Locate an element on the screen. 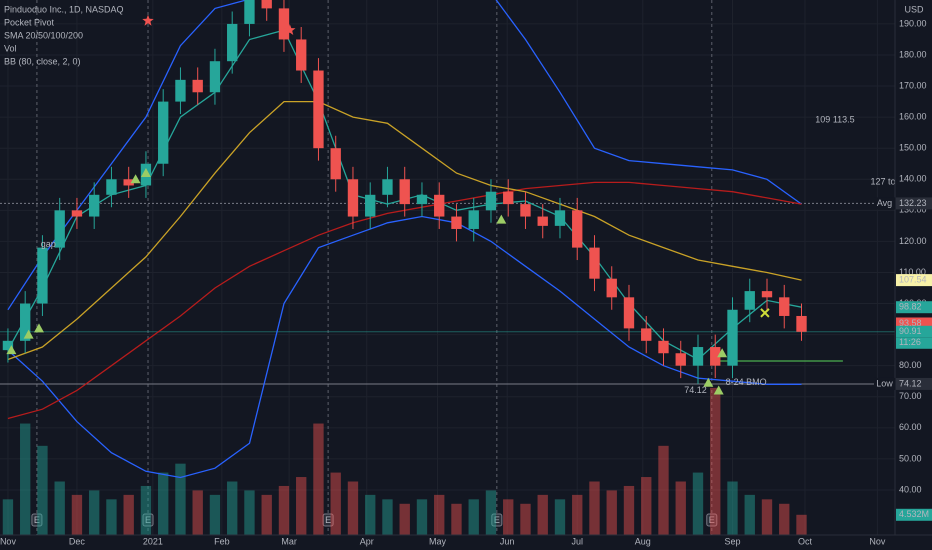 The height and width of the screenshot is (550, 932). cross-marker is located at coordinates (765, 313).